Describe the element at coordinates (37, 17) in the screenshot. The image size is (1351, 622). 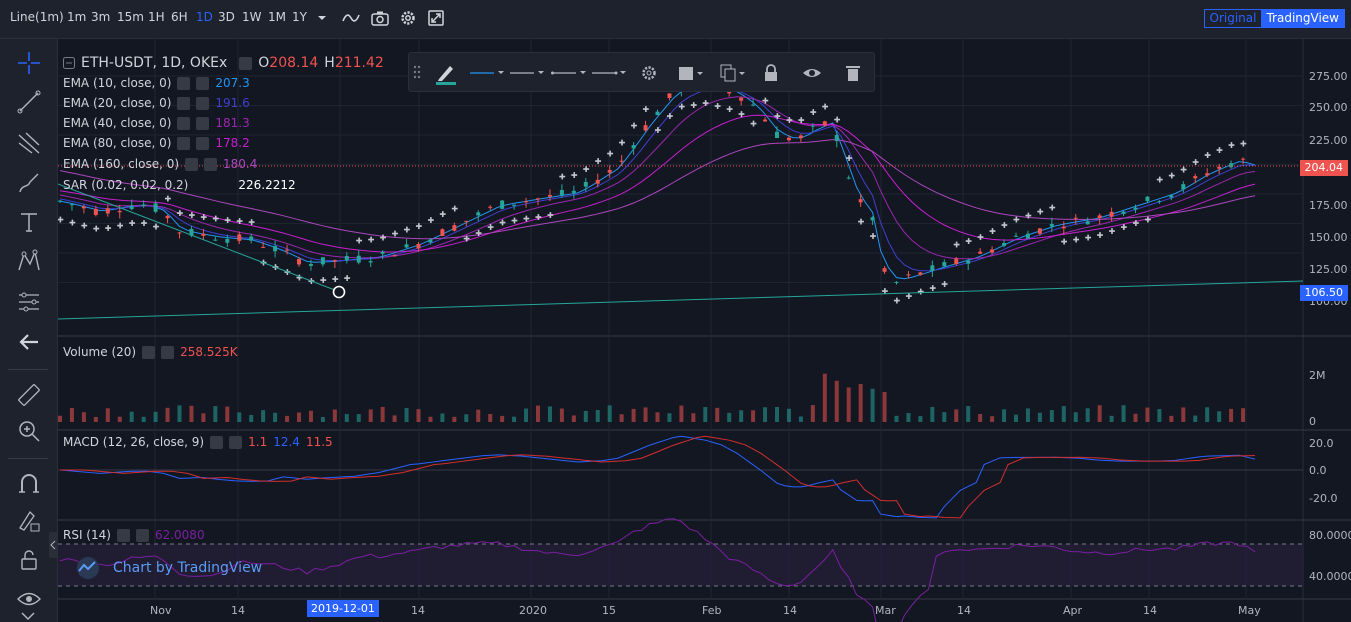
I see `chart-type-button: Line(1m)` at that location.